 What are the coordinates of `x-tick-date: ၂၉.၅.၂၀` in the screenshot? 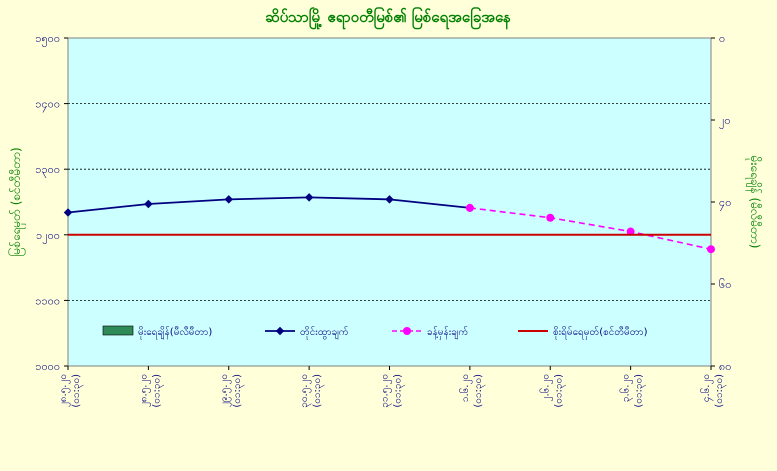 It's located at (225, 390).